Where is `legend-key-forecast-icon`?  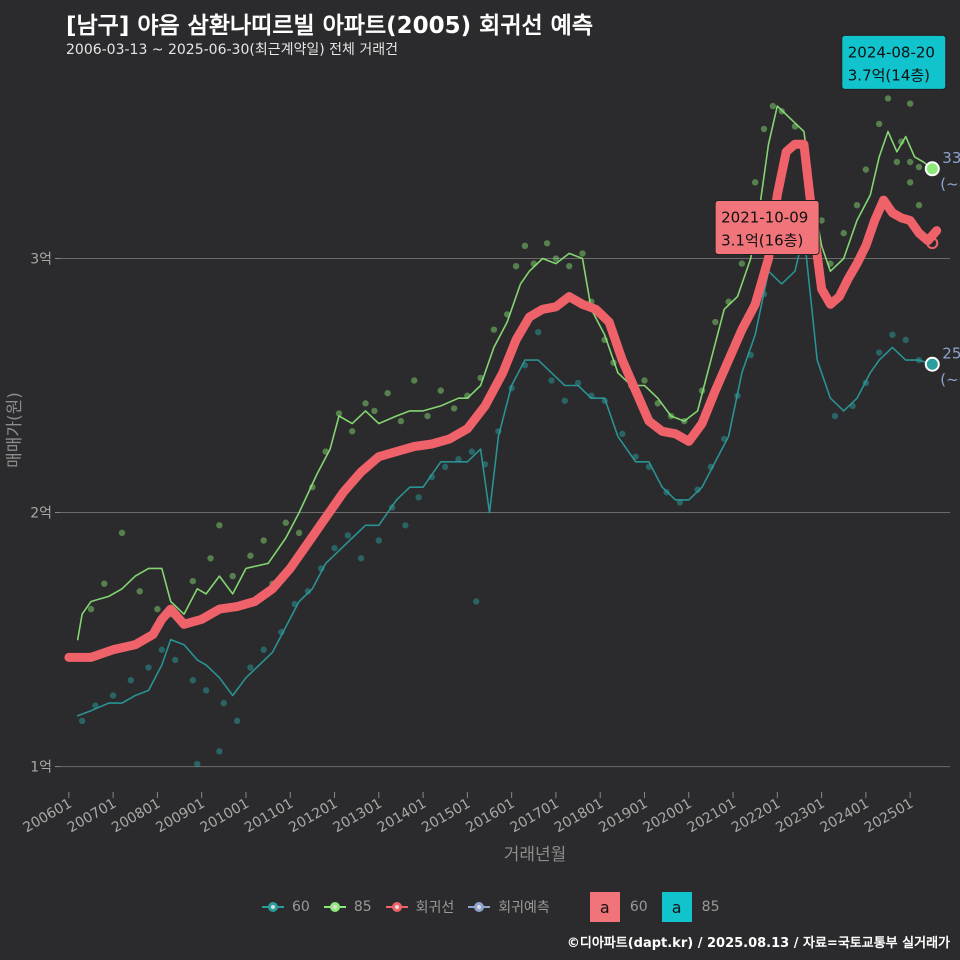
legend-key-forecast-icon is located at coordinates (479, 907).